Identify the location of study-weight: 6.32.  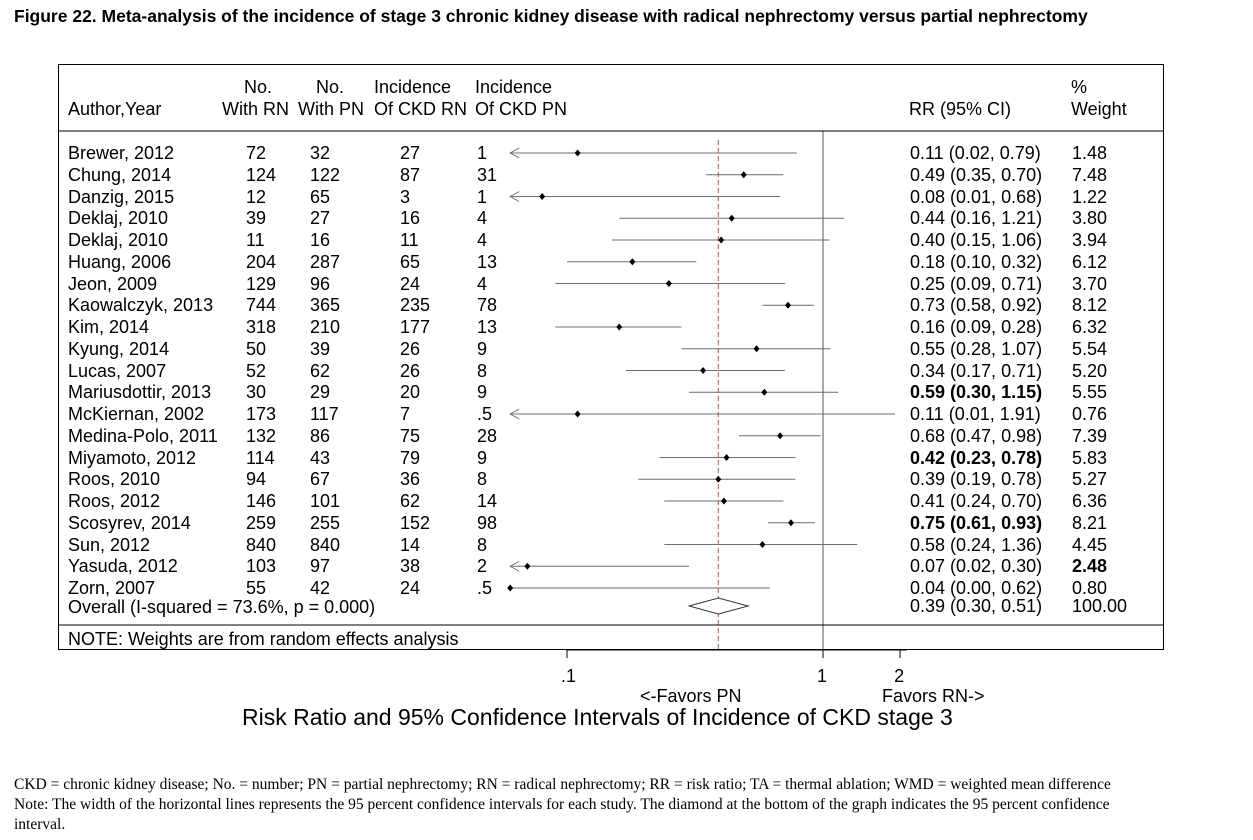
(1090, 327).